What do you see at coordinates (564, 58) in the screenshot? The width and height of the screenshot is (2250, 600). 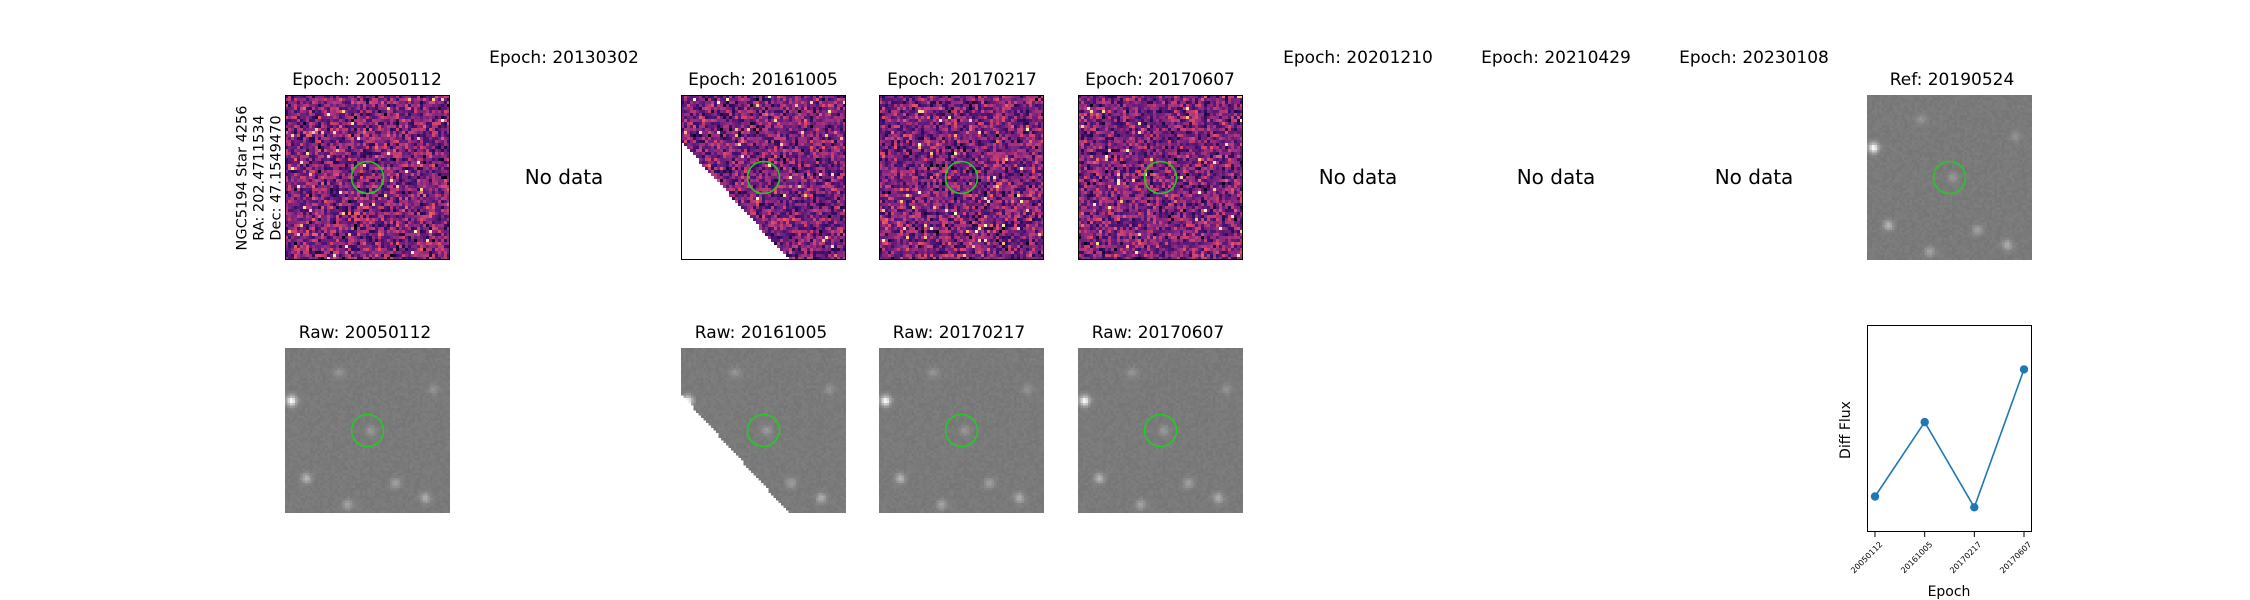 I see `panel-title-epoch-2: Epoch: 20130302` at bounding box center [564, 58].